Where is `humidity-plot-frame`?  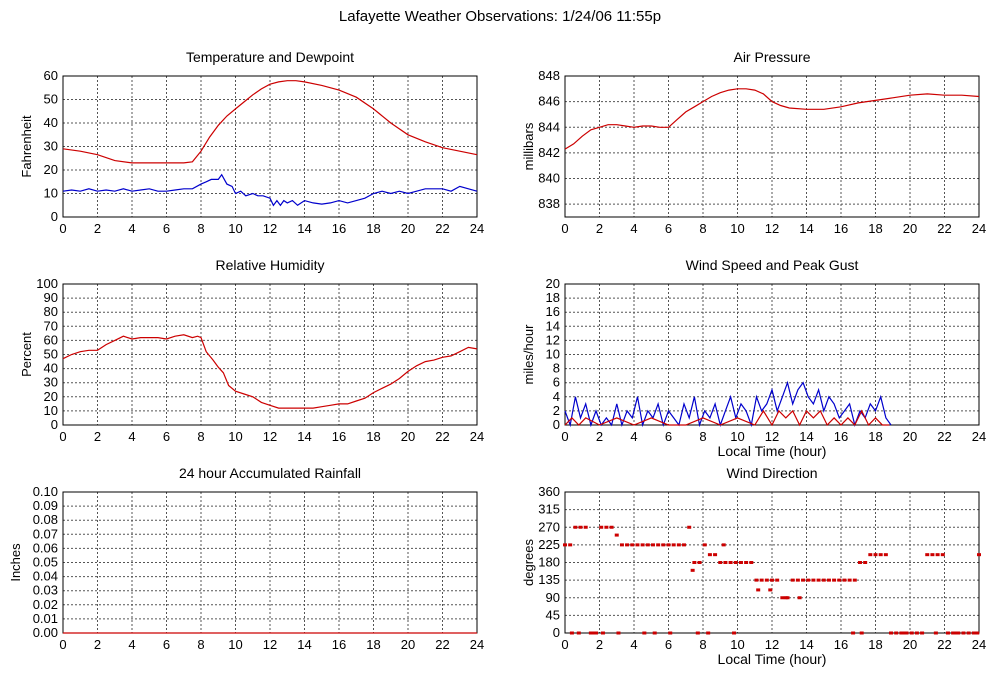
humidity-plot-frame is located at coordinates (270, 354).